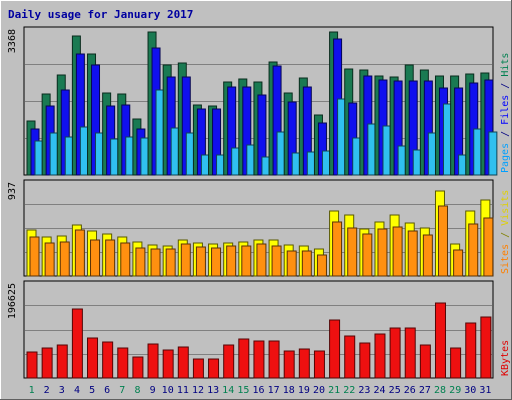 The width and height of the screenshot is (512, 400). I want to click on series-legend: KBytes, so click(505, 358).